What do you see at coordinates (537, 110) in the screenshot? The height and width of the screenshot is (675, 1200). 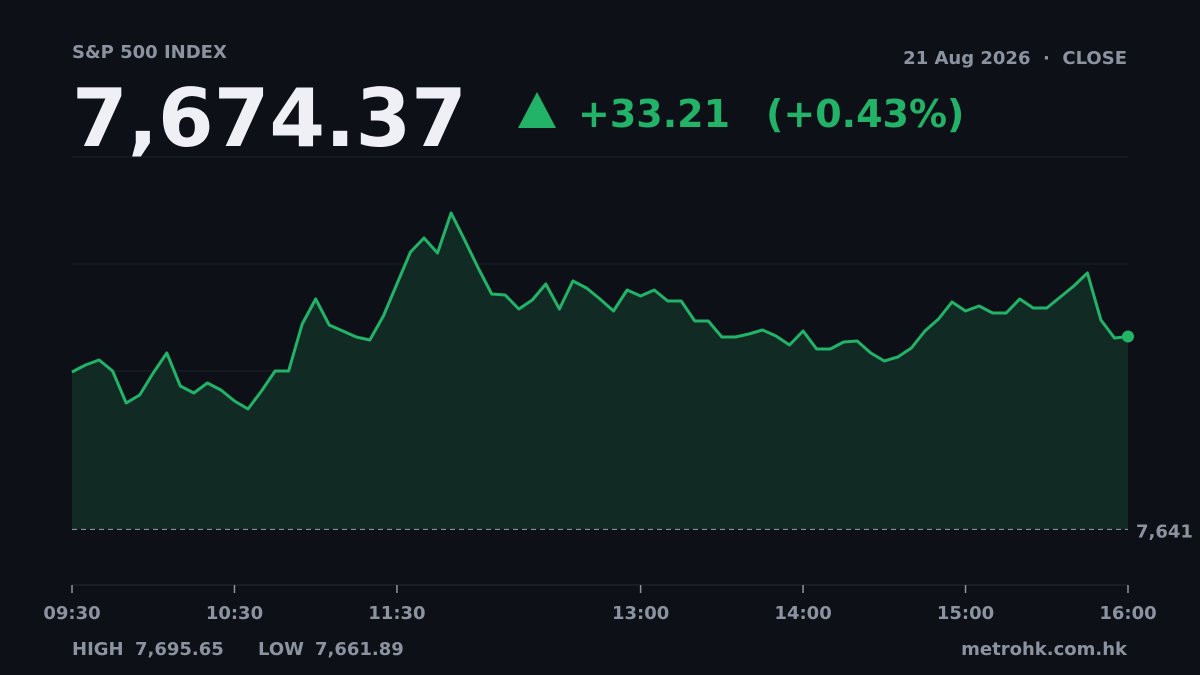 I see `up-arrow` at bounding box center [537, 110].